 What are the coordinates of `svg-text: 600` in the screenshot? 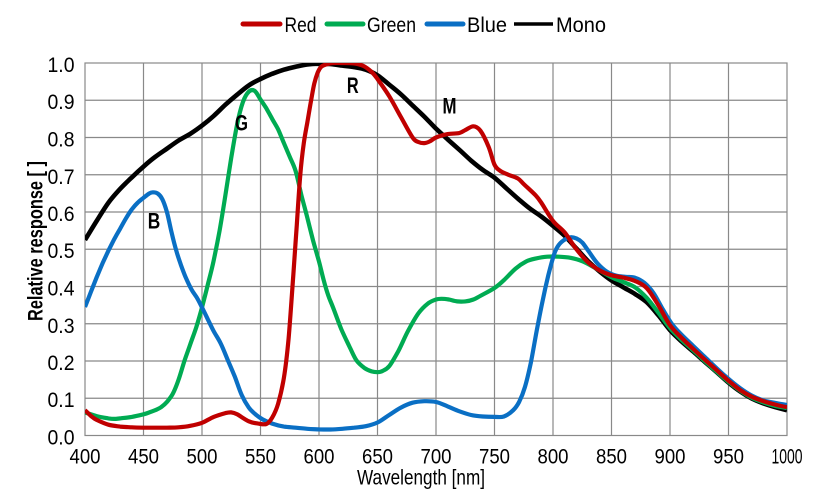 It's located at (319, 457).